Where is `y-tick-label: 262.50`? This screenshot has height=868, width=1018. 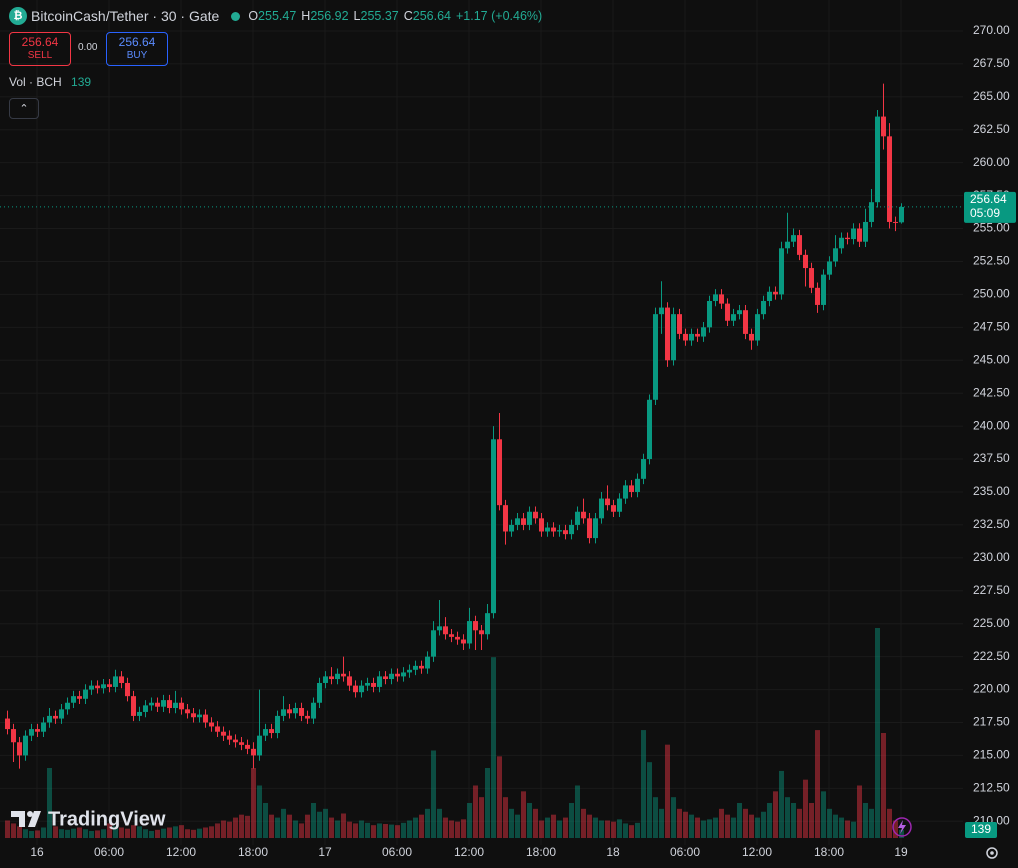 y-tick-label: 262.50 is located at coordinates (991, 129).